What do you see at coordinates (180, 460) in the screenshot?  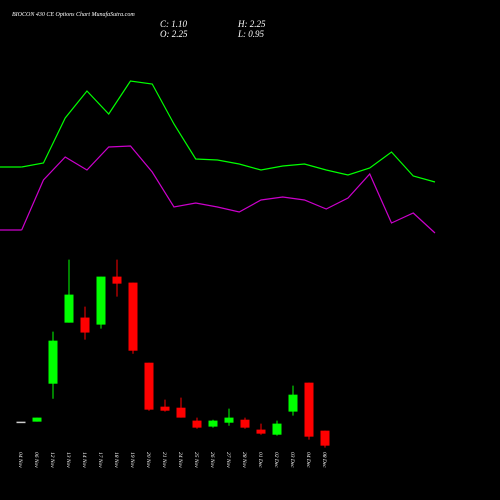 I see `x-tick-label: 24 Nov` at bounding box center [180, 460].